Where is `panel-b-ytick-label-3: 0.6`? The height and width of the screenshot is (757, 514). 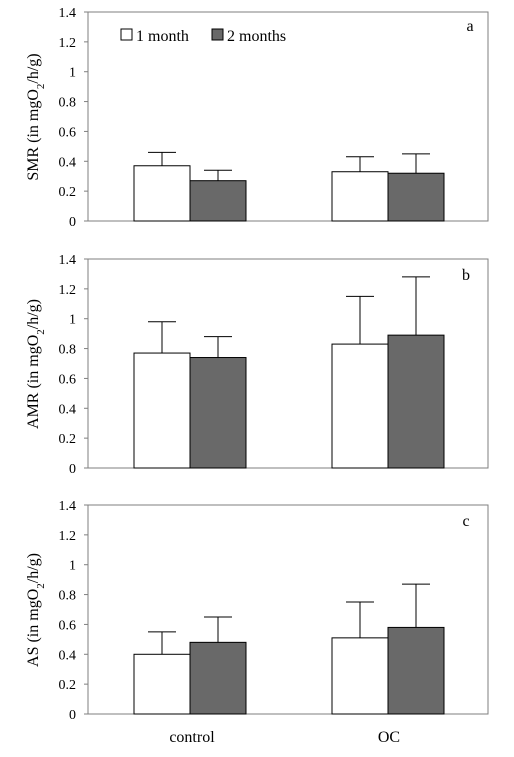
panel-b-ytick-label-3: 0.6 is located at coordinates (68, 379).